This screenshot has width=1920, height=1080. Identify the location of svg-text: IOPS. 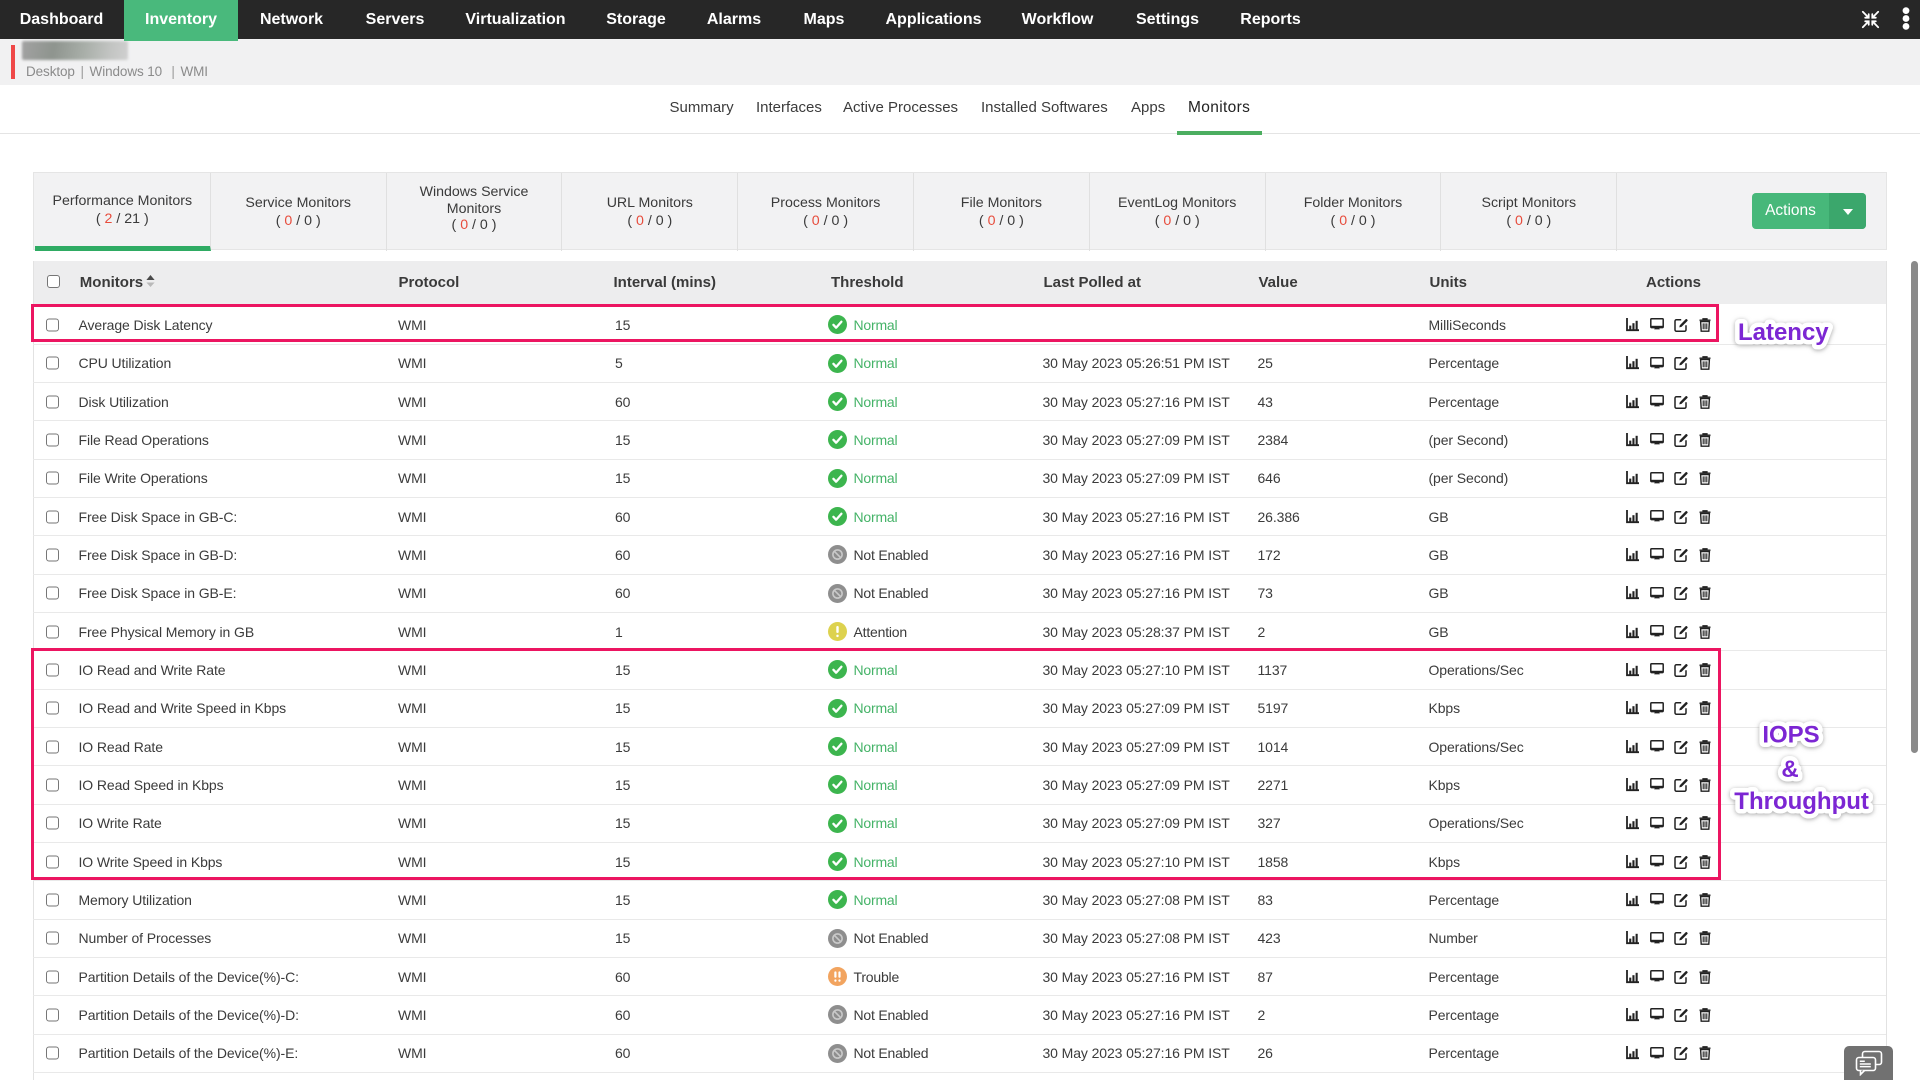
(1790, 735).